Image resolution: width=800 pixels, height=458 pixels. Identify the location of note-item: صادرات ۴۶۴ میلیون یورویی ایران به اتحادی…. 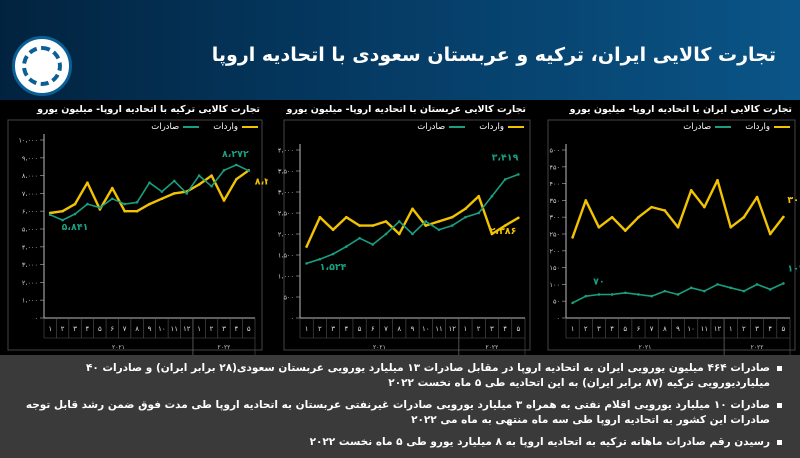
(402, 376).